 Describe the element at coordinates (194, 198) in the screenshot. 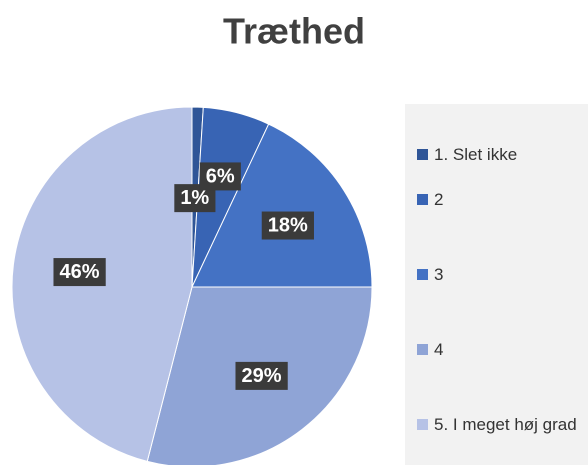

I see `data-label: 1%` at that location.